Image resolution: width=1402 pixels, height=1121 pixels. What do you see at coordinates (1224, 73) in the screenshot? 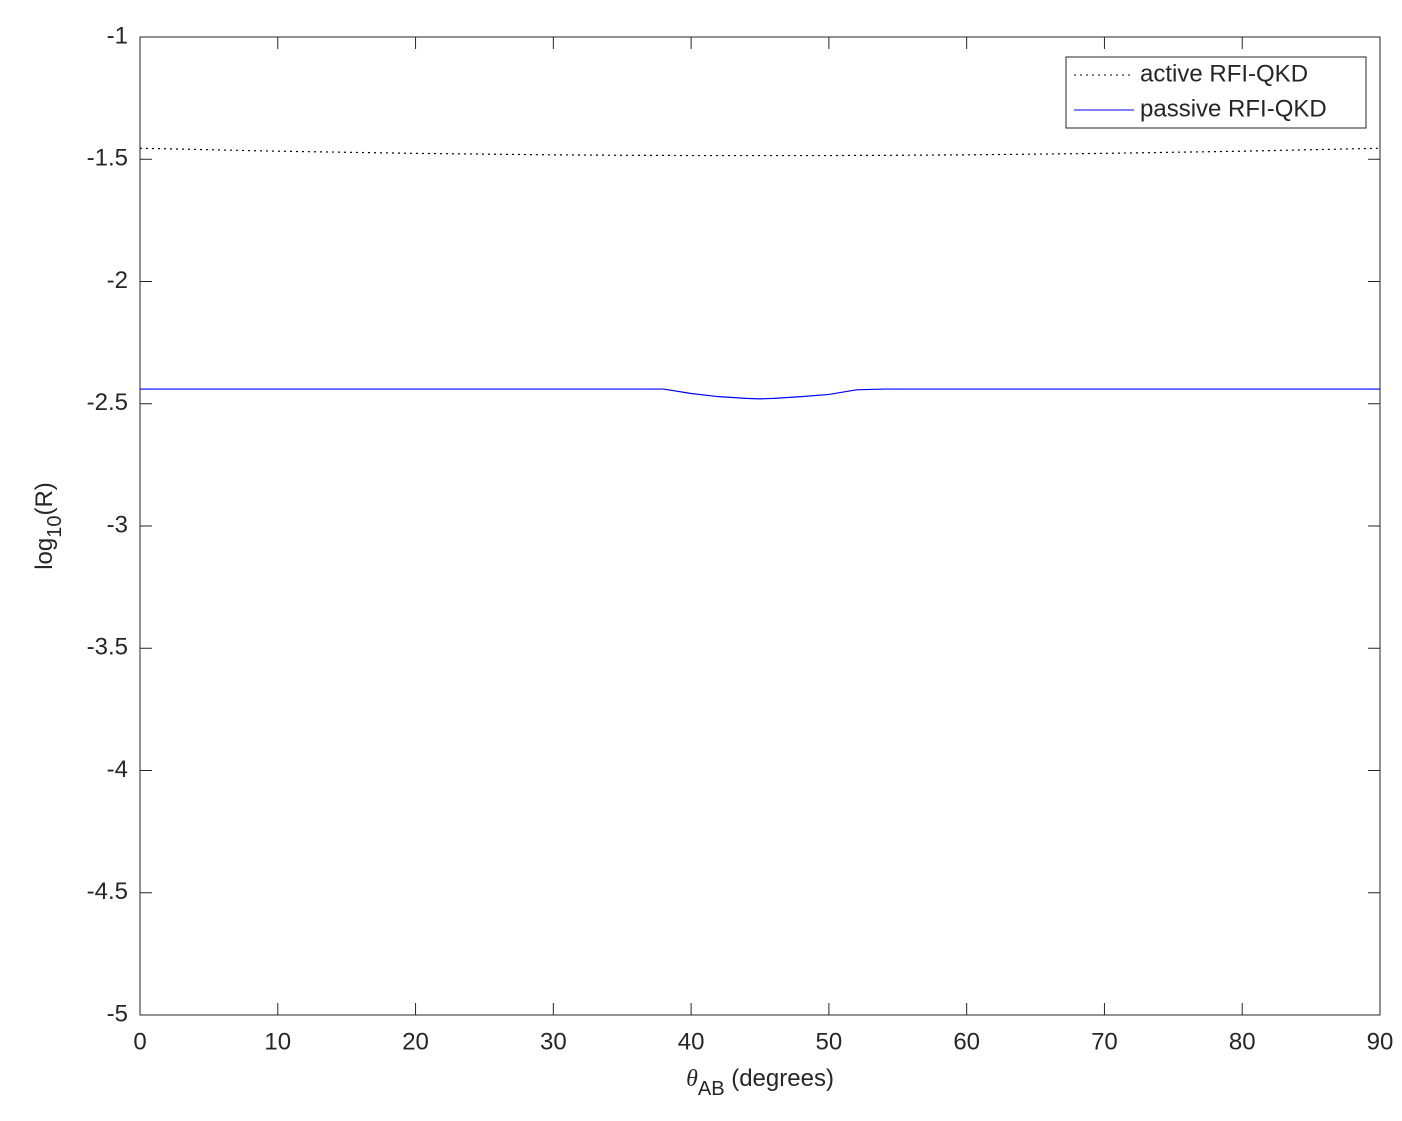
I see `legend-label: active RFI-QKD` at bounding box center [1224, 73].